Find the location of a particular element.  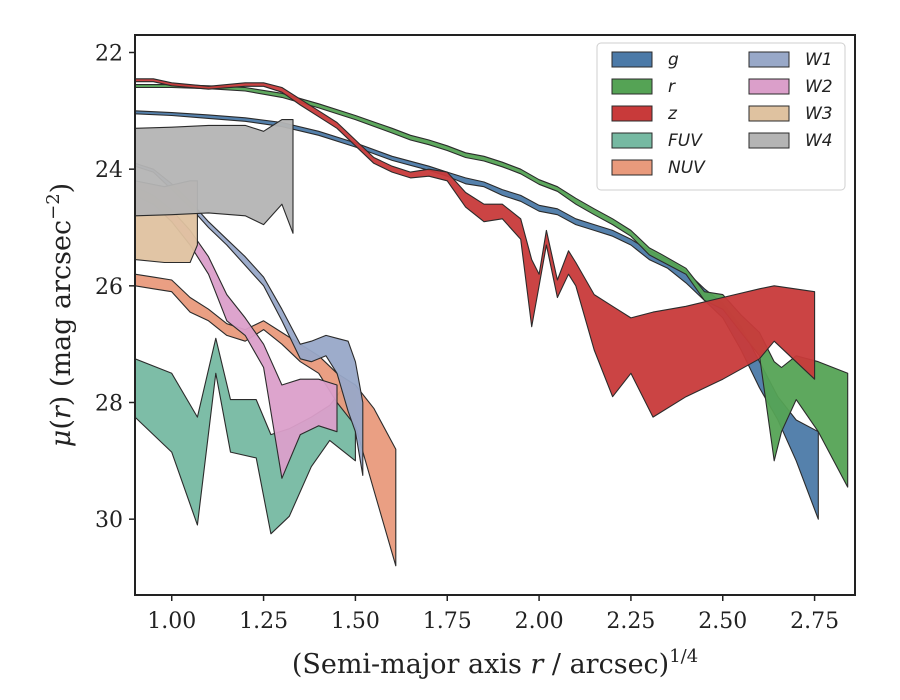

series-band-nuv is located at coordinates (266, 420).